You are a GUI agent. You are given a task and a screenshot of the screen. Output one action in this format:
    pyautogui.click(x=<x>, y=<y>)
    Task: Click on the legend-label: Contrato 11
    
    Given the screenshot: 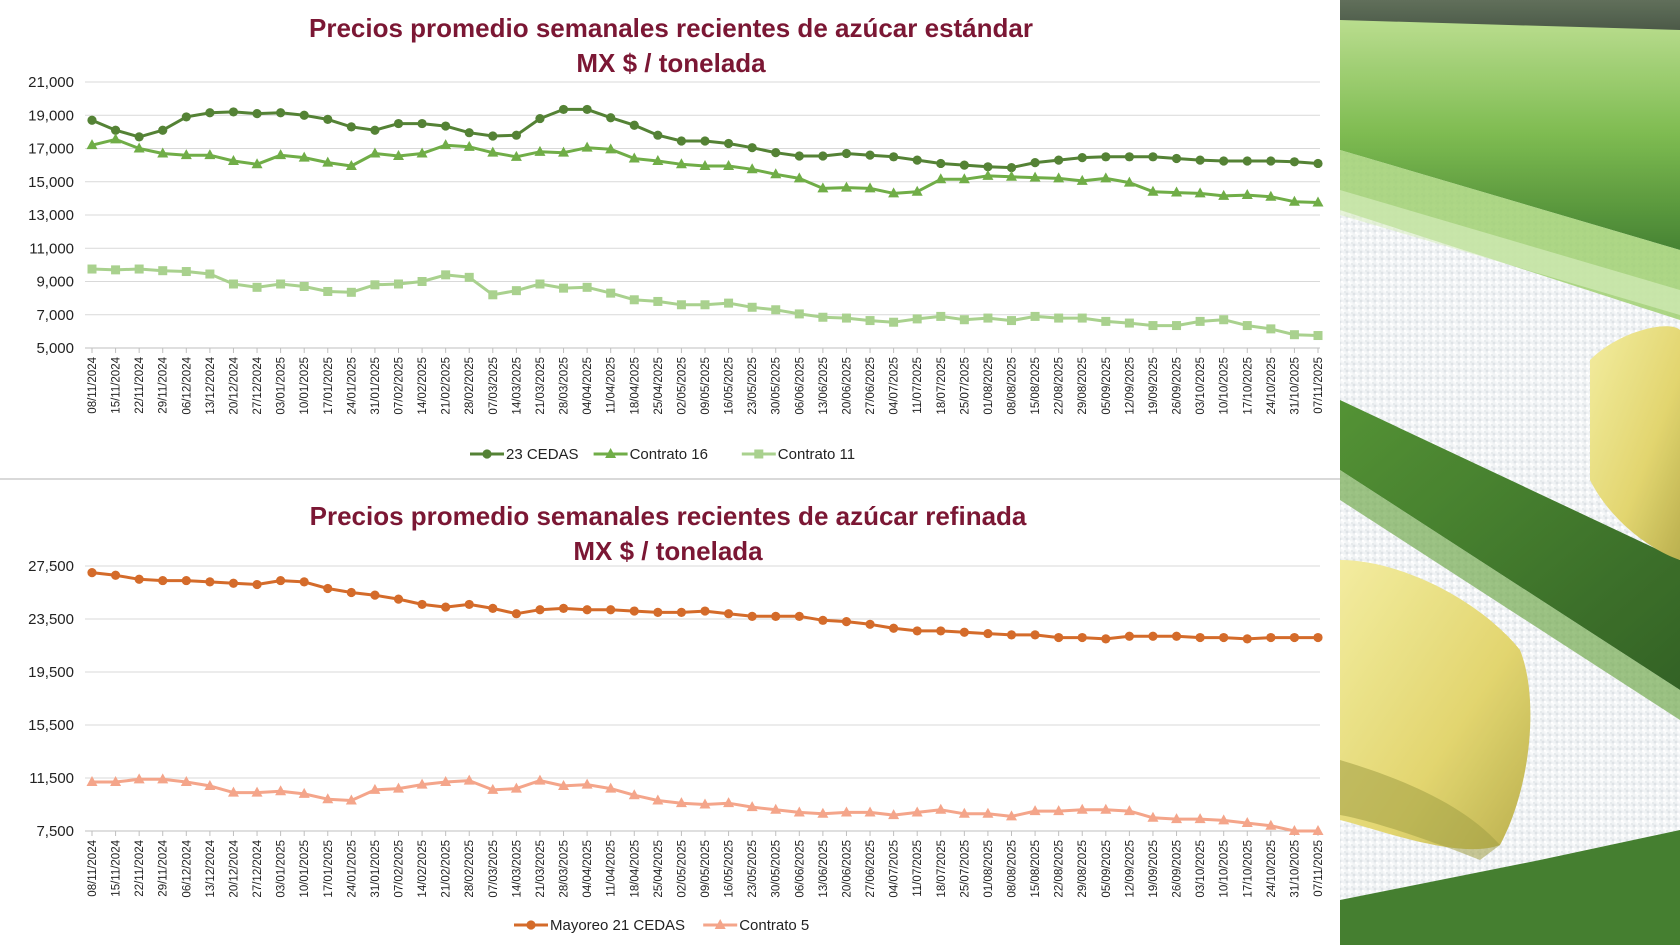 What is the action you would take?
    pyautogui.click(x=816, y=454)
    